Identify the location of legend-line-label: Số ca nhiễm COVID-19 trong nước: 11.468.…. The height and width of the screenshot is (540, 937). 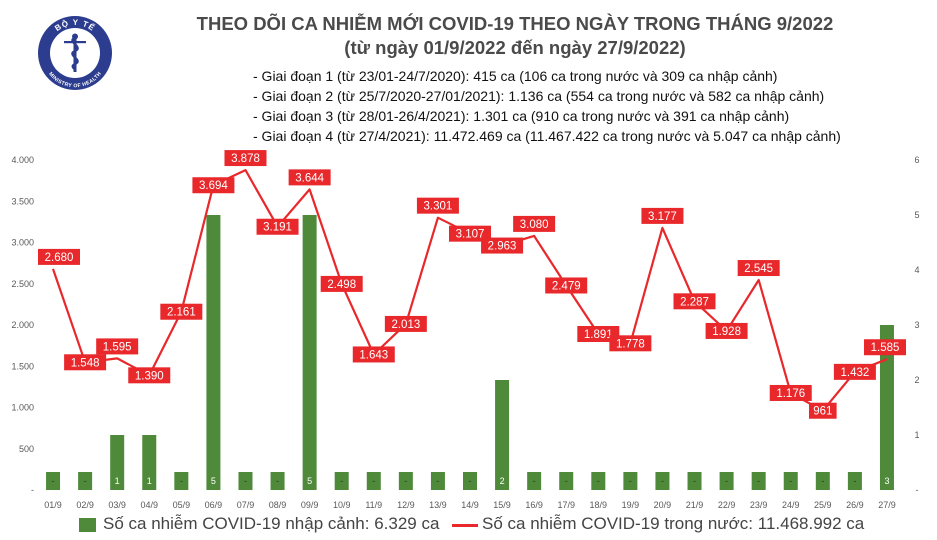
(673, 523).